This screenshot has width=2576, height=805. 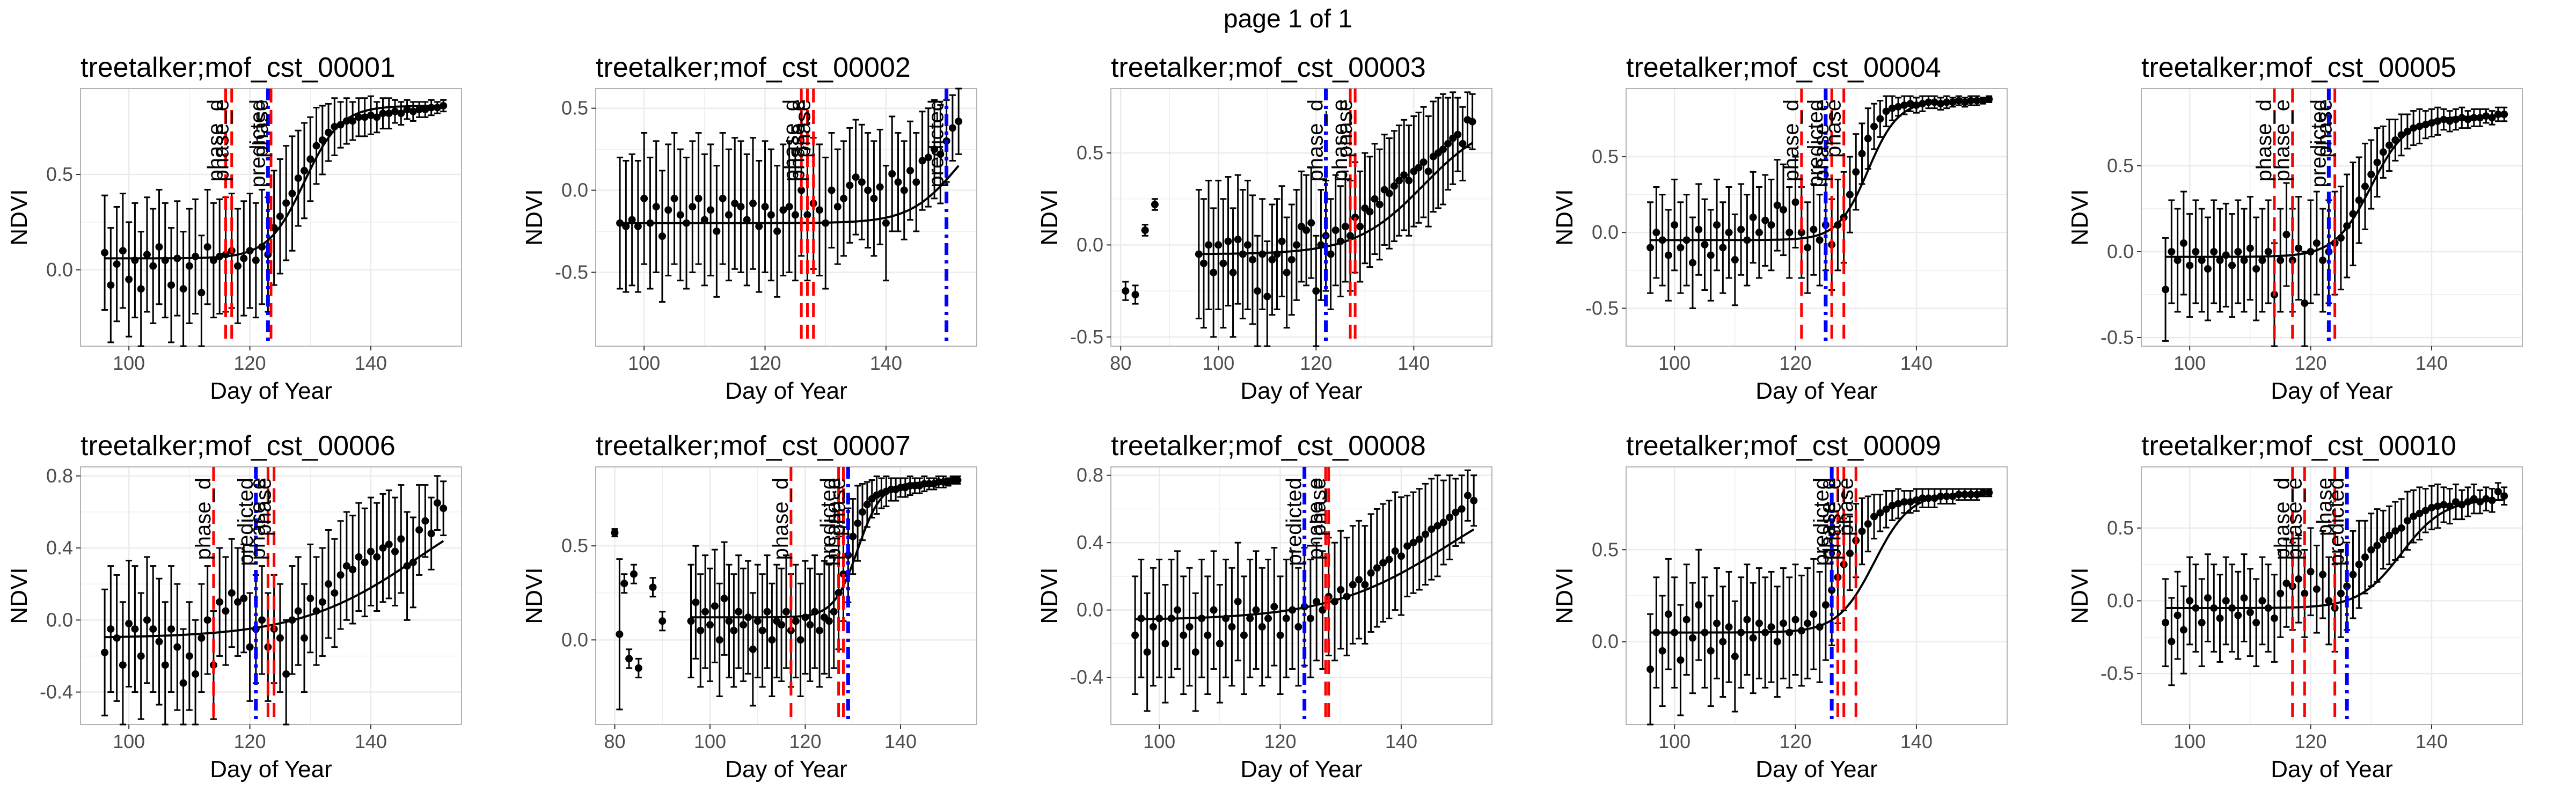 I want to click on y-tick-label: 0.4, so click(x=1090, y=542).